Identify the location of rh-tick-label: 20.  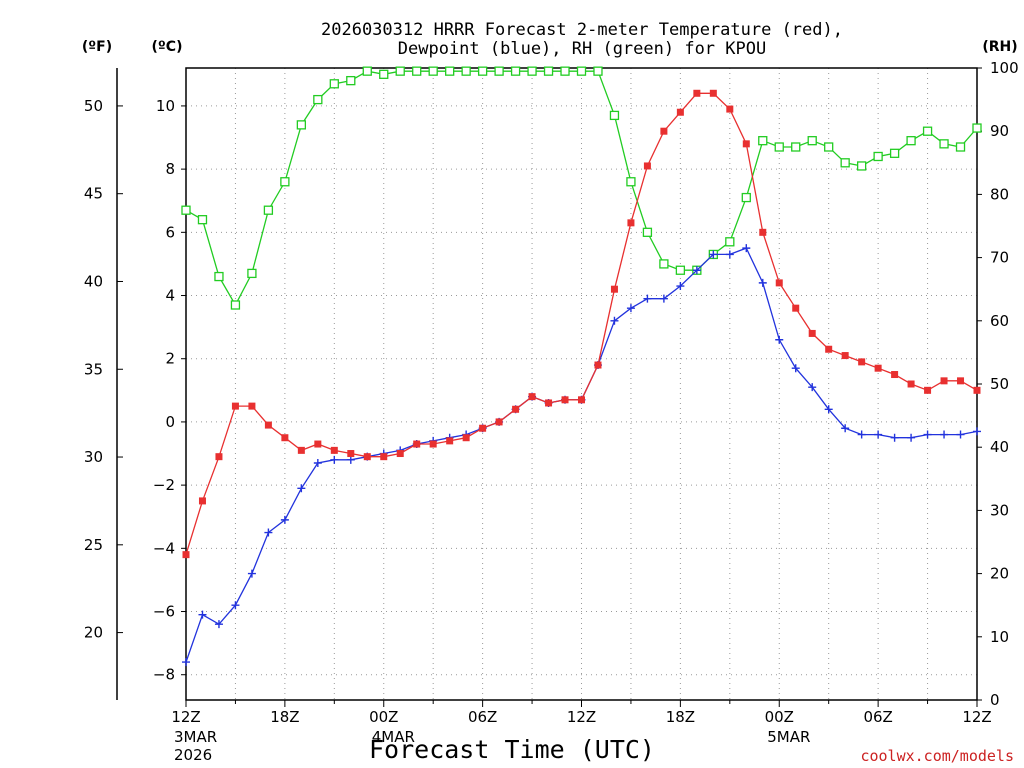
(999, 574).